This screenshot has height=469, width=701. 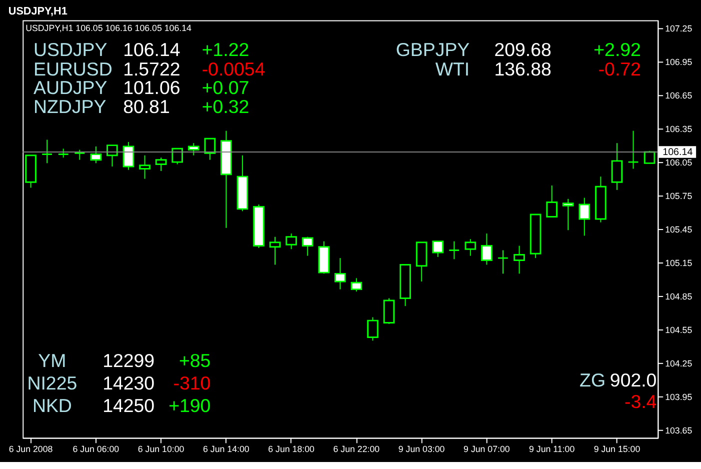 What do you see at coordinates (678, 95) in the screenshot?
I see `y-tick-label: 106.65` at bounding box center [678, 95].